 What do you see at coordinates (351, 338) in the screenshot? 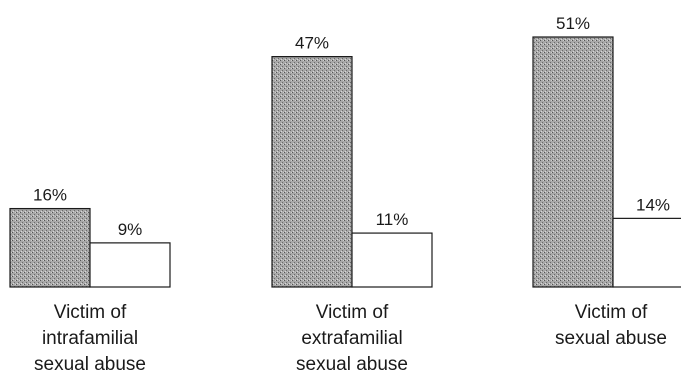
I see `category-label-2-line-2: extrafamilial` at bounding box center [351, 338].